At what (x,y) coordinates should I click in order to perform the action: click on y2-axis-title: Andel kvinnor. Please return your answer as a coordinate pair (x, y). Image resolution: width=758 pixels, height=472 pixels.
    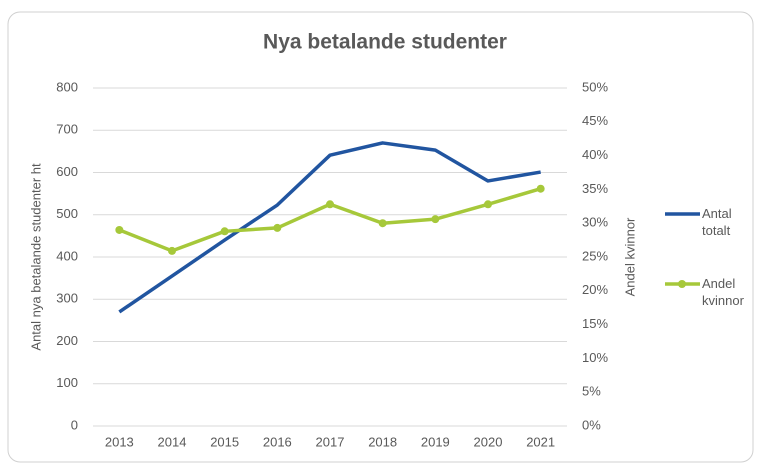
    Looking at the image, I should click on (629, 256).